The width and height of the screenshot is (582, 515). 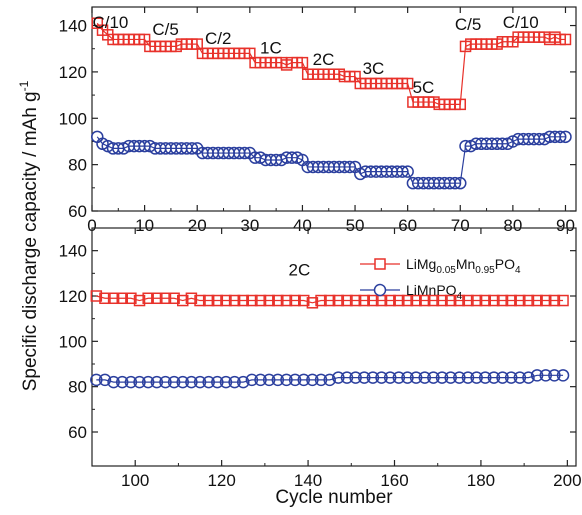 I want to click on x-tick-label: 20, so click(x=197, y=225).